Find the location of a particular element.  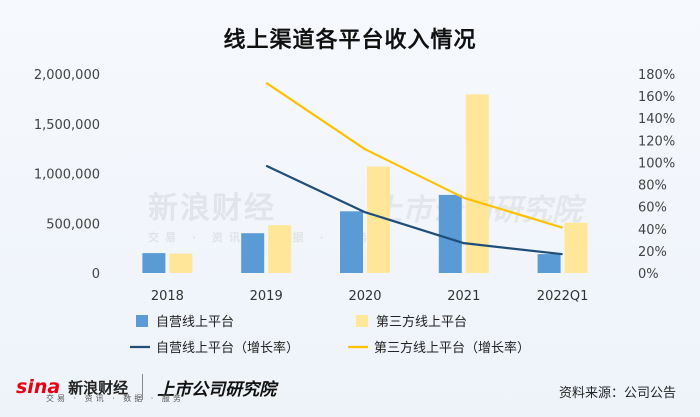

y-right-tick-label: 140% is located at coordinates (656, 119).